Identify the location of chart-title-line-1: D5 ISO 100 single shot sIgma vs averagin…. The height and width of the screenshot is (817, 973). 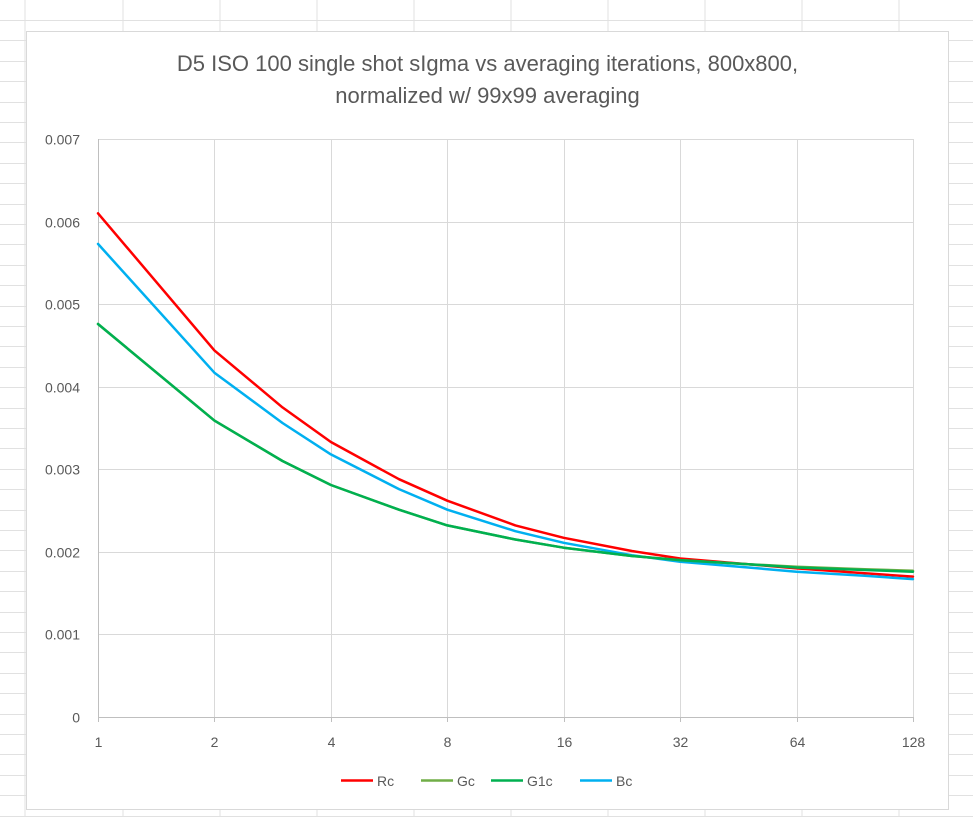
(487, 63).